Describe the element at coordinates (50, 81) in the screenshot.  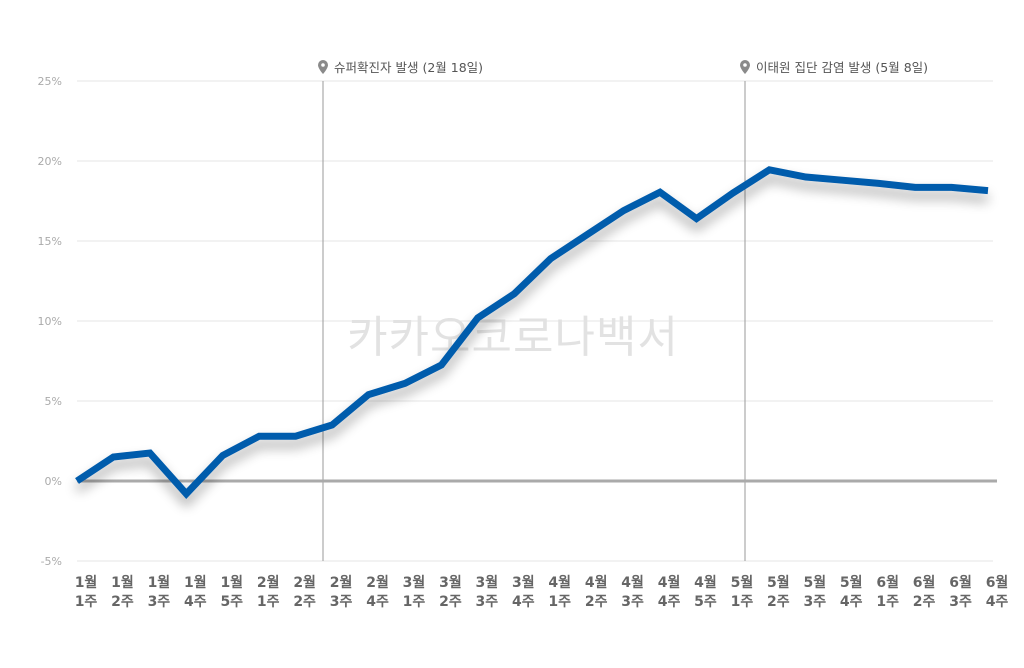
I see `y-tick-label: 25%` at that location.